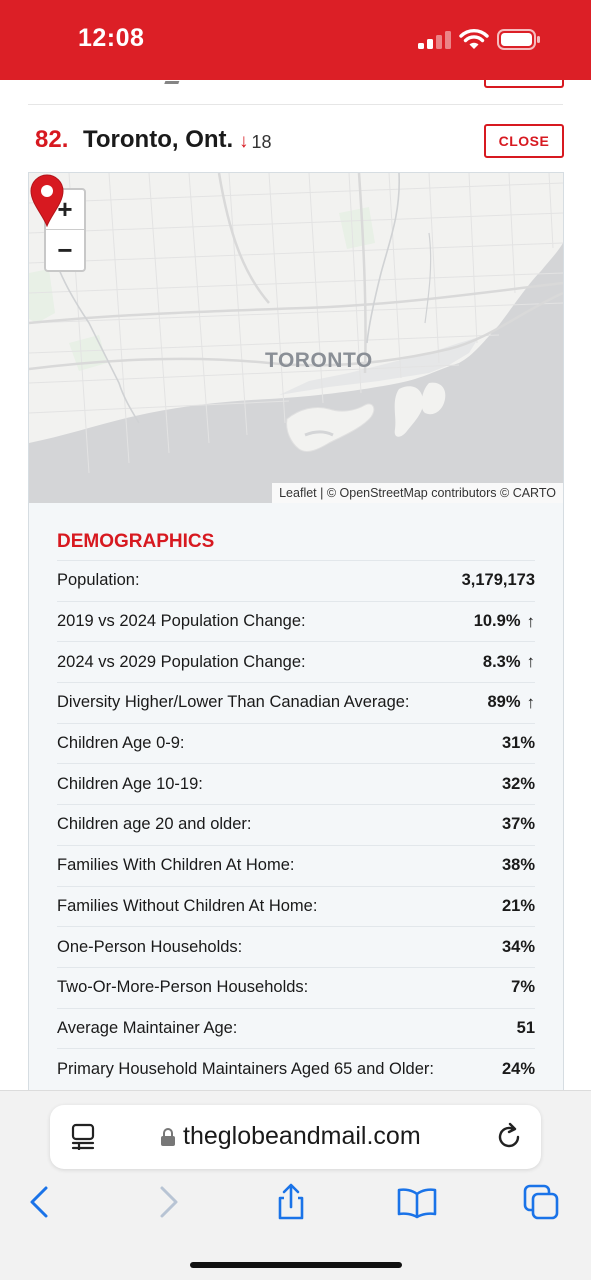 The height and width of the screenshot is (1280, 591). What do you see at coordinates (181, 621) in the screenshot?
I see `row-label: 2019 vs 2024 Population Change:` at bounding box center [181, 621].